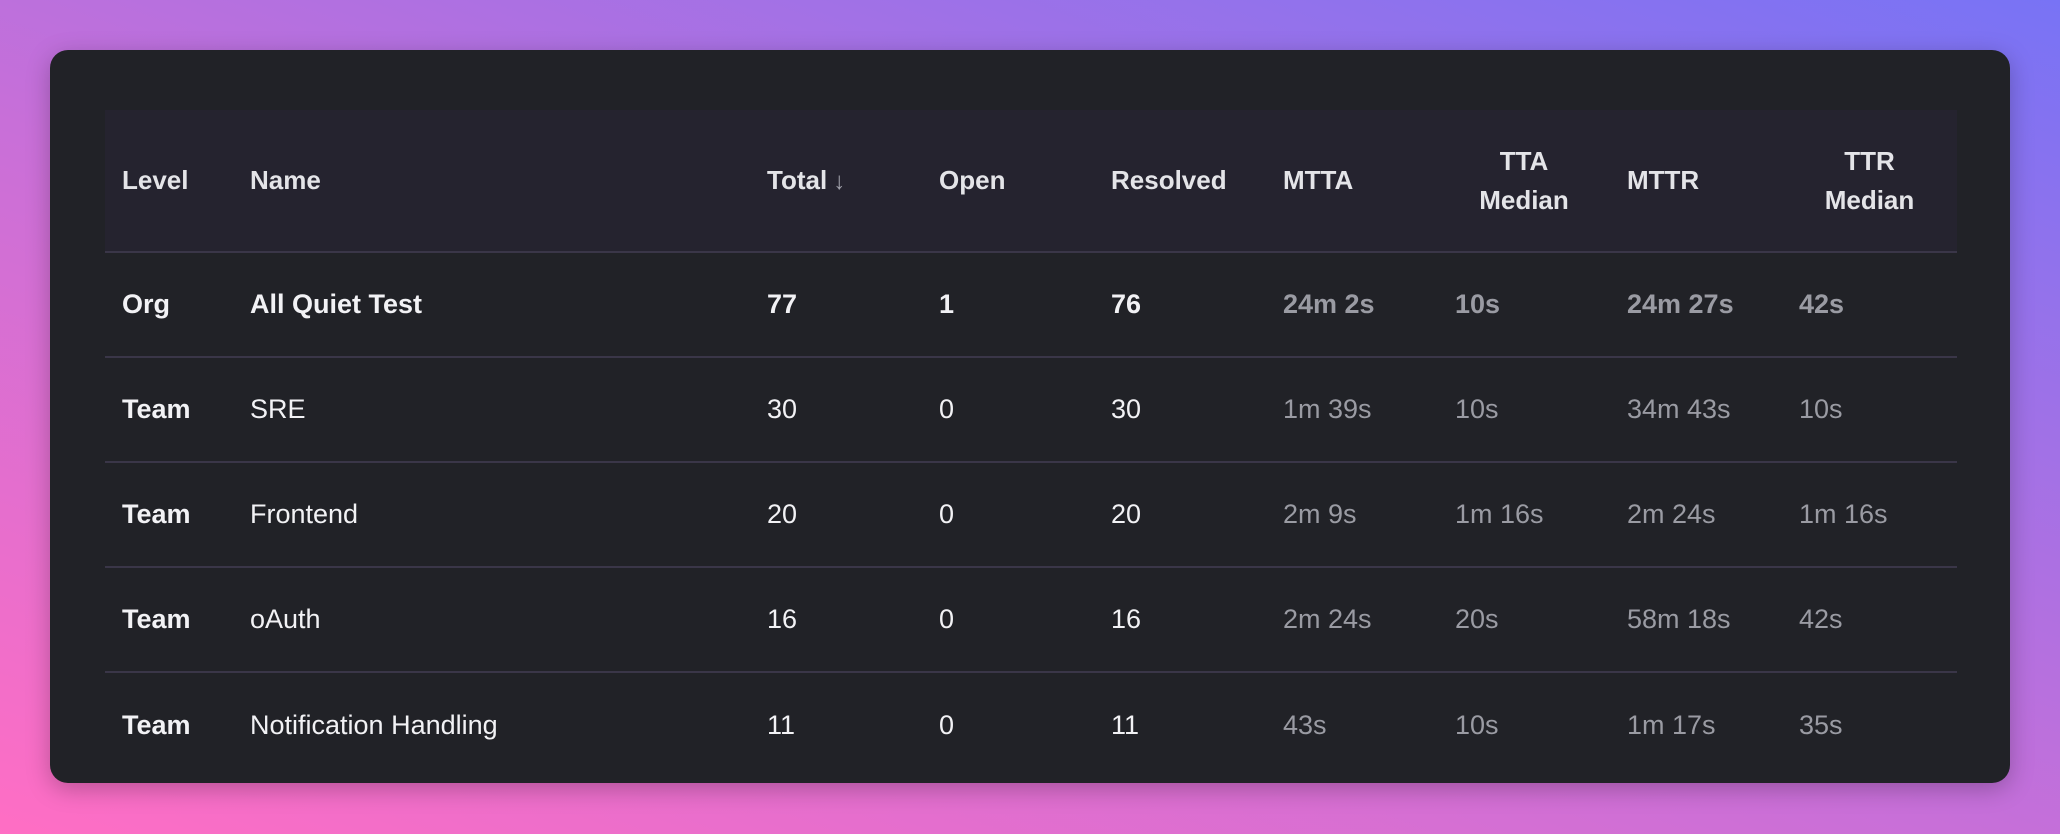 This screenshot has height=834, width=2060. I want to click on cell-total: 20, so click(782, 514).